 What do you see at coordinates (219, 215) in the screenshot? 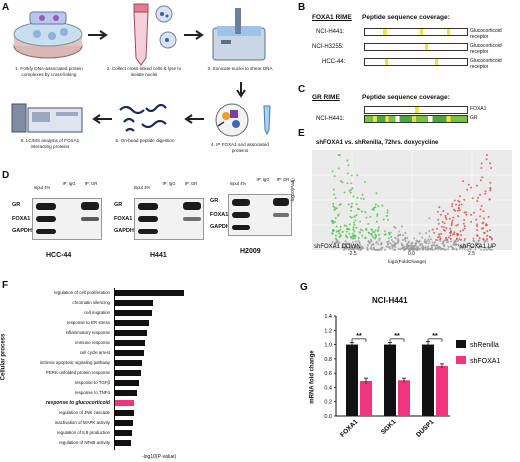
I see `blot-row-label: FOXA1` at bounding box center [219, 215].